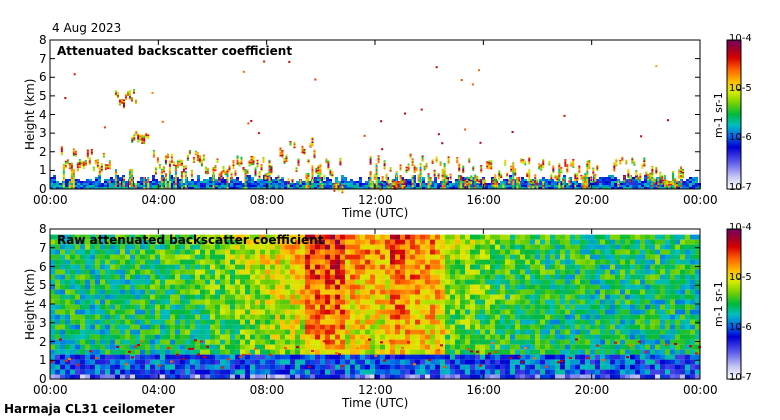 This screenshot has height=420, width=780. What do you see at coordinates (89, 409) in the screenshot?
I see `instrument-label: Harmaja CL31 ceilometer` at bounding box center [89, 409].